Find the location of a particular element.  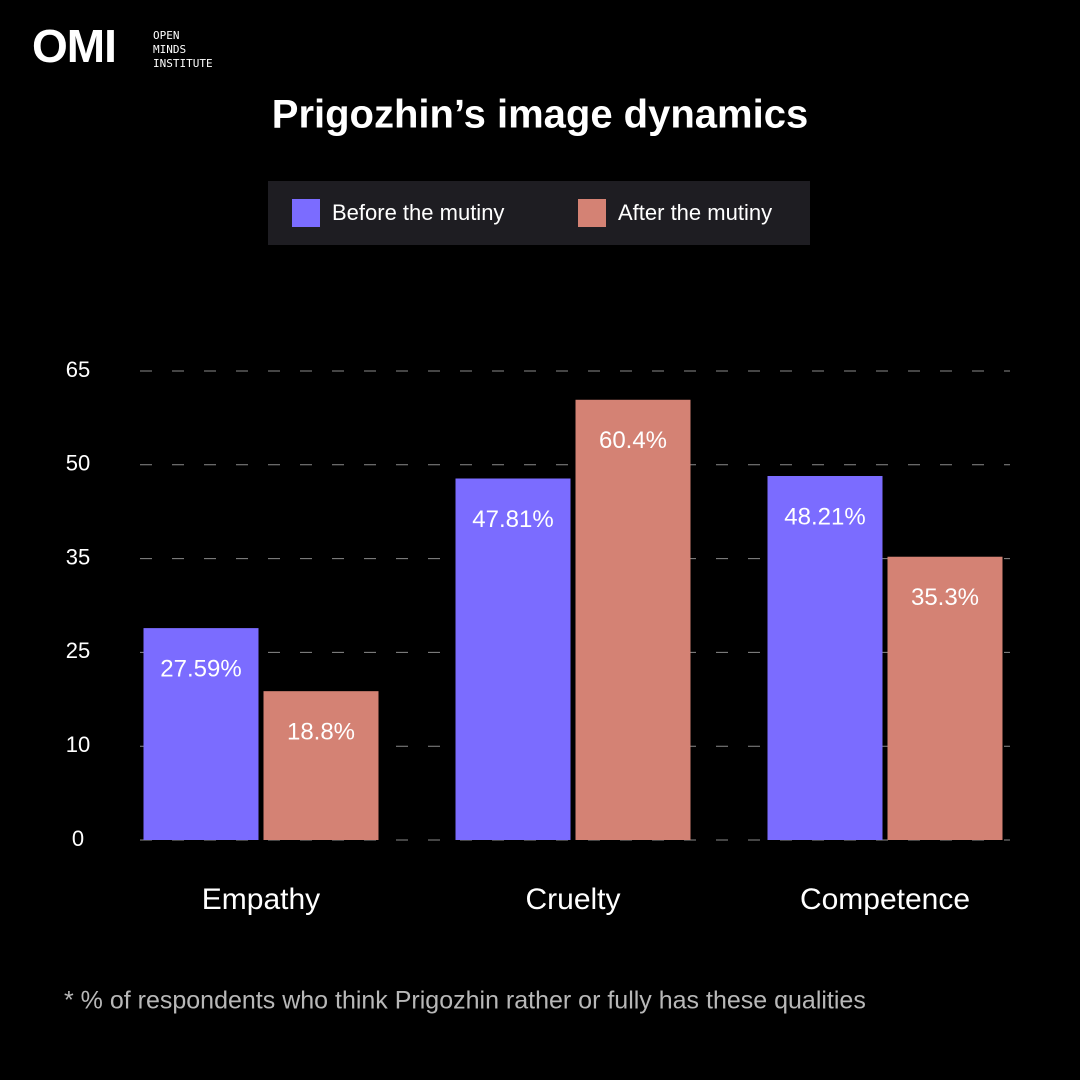

logo-line: MINDS is located at coordinates (169, 49).